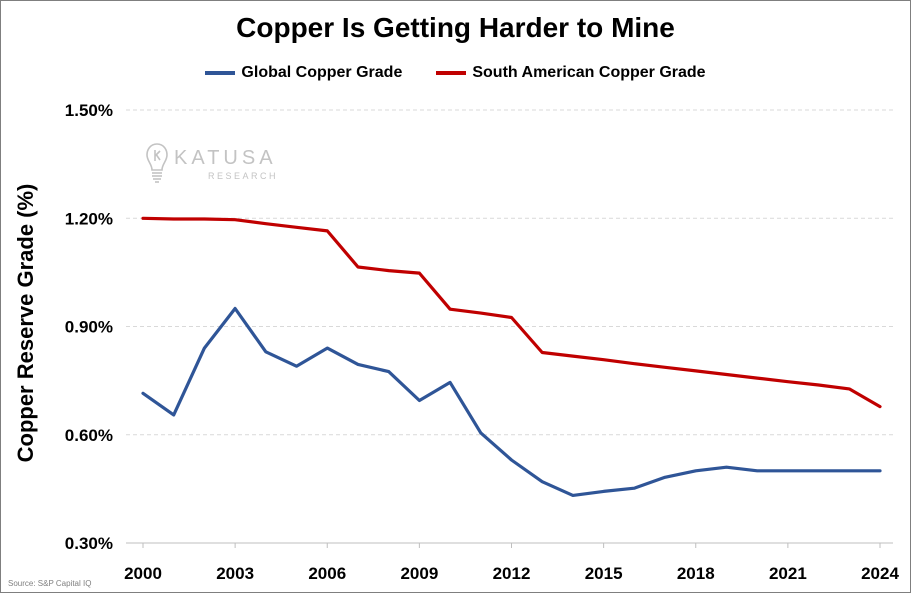 The width and height of the screenshot is (911, 593). What do you see at coordinates (419, 573) in the screenshot?
I see `x-tick-label: 2009` at bounding box center [419, 573].